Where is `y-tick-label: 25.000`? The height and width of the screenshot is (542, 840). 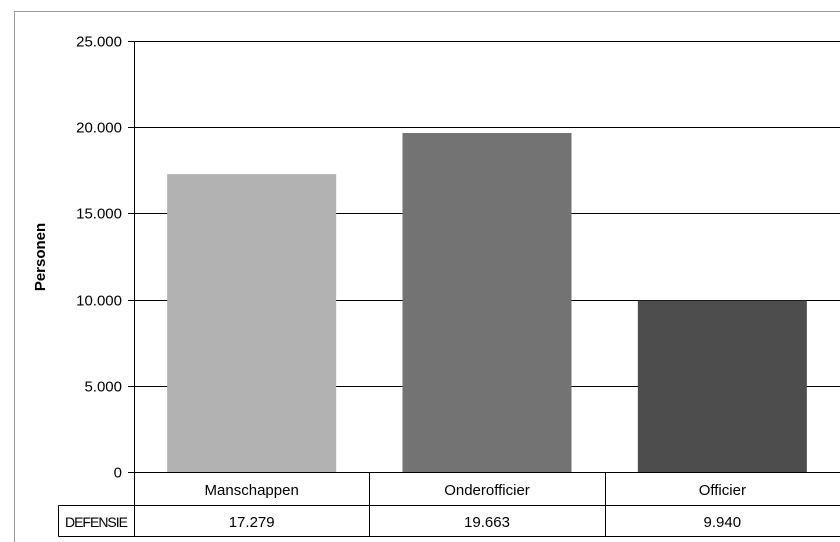
y-tick-label: 25.000 is located at coordinates (99, 42).